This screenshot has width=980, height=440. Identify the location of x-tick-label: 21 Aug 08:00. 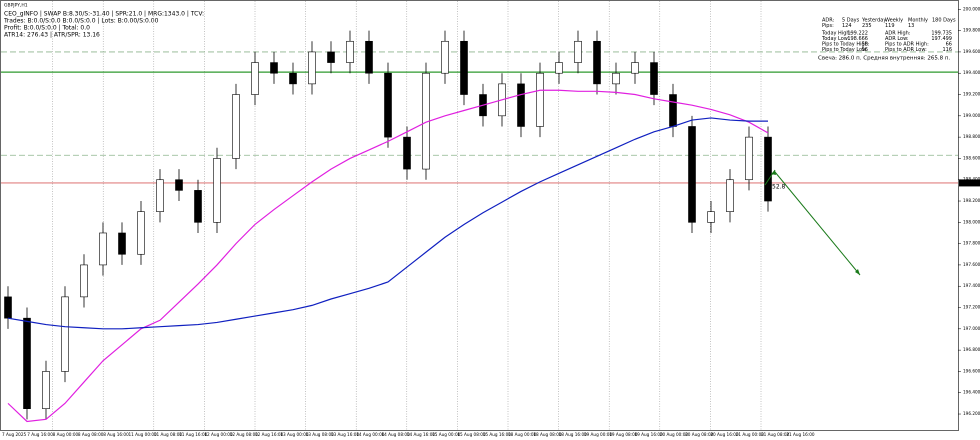
(775, 434).